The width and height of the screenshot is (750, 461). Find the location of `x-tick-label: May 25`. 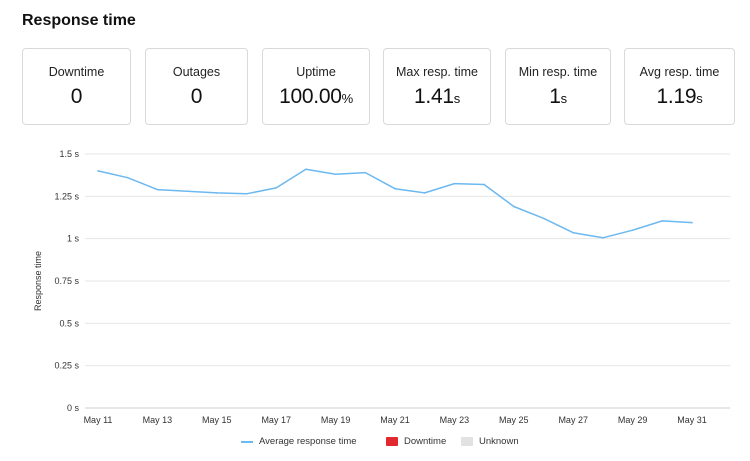

x-tick-label: May 25 is located at coordinates (514, 420).